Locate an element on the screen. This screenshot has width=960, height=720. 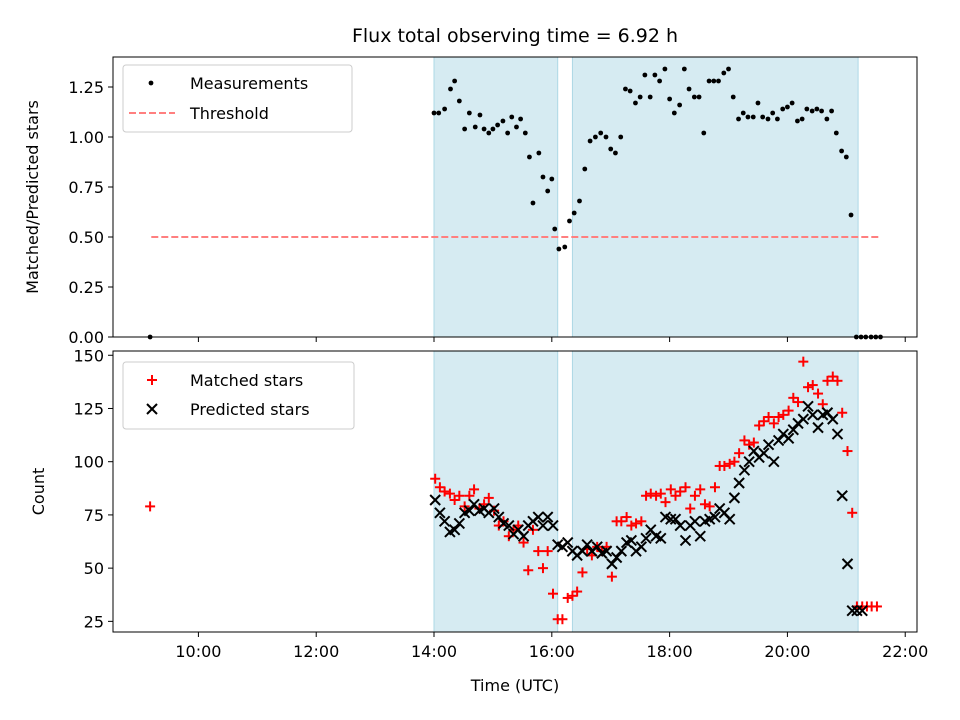
legend-marker-measurements is located at coordinates (151, 83).